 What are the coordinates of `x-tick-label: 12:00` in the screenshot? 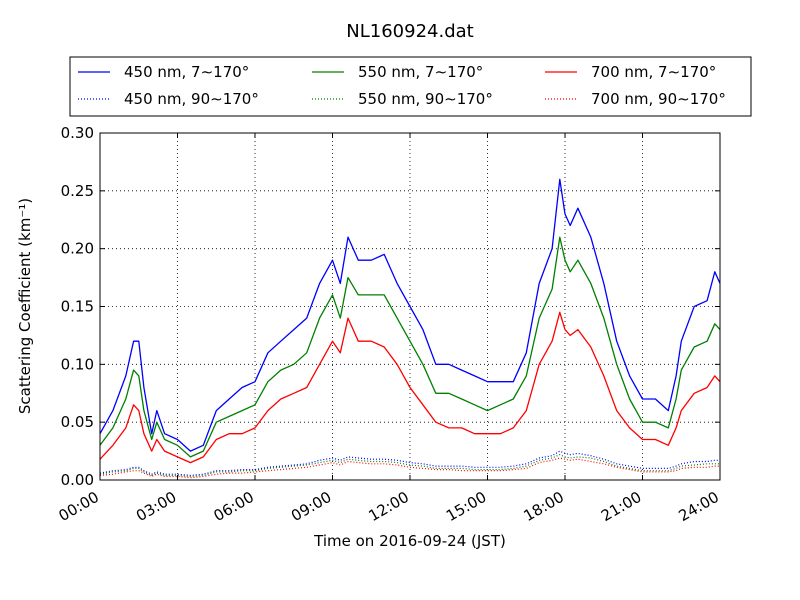 It's located at (389, 506).